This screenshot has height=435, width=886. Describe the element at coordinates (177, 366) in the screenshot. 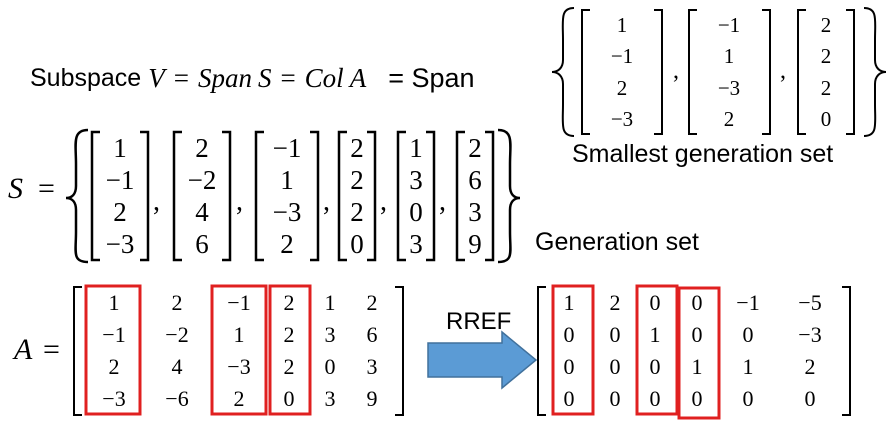

I see `matrix-entry: 4` at that location.